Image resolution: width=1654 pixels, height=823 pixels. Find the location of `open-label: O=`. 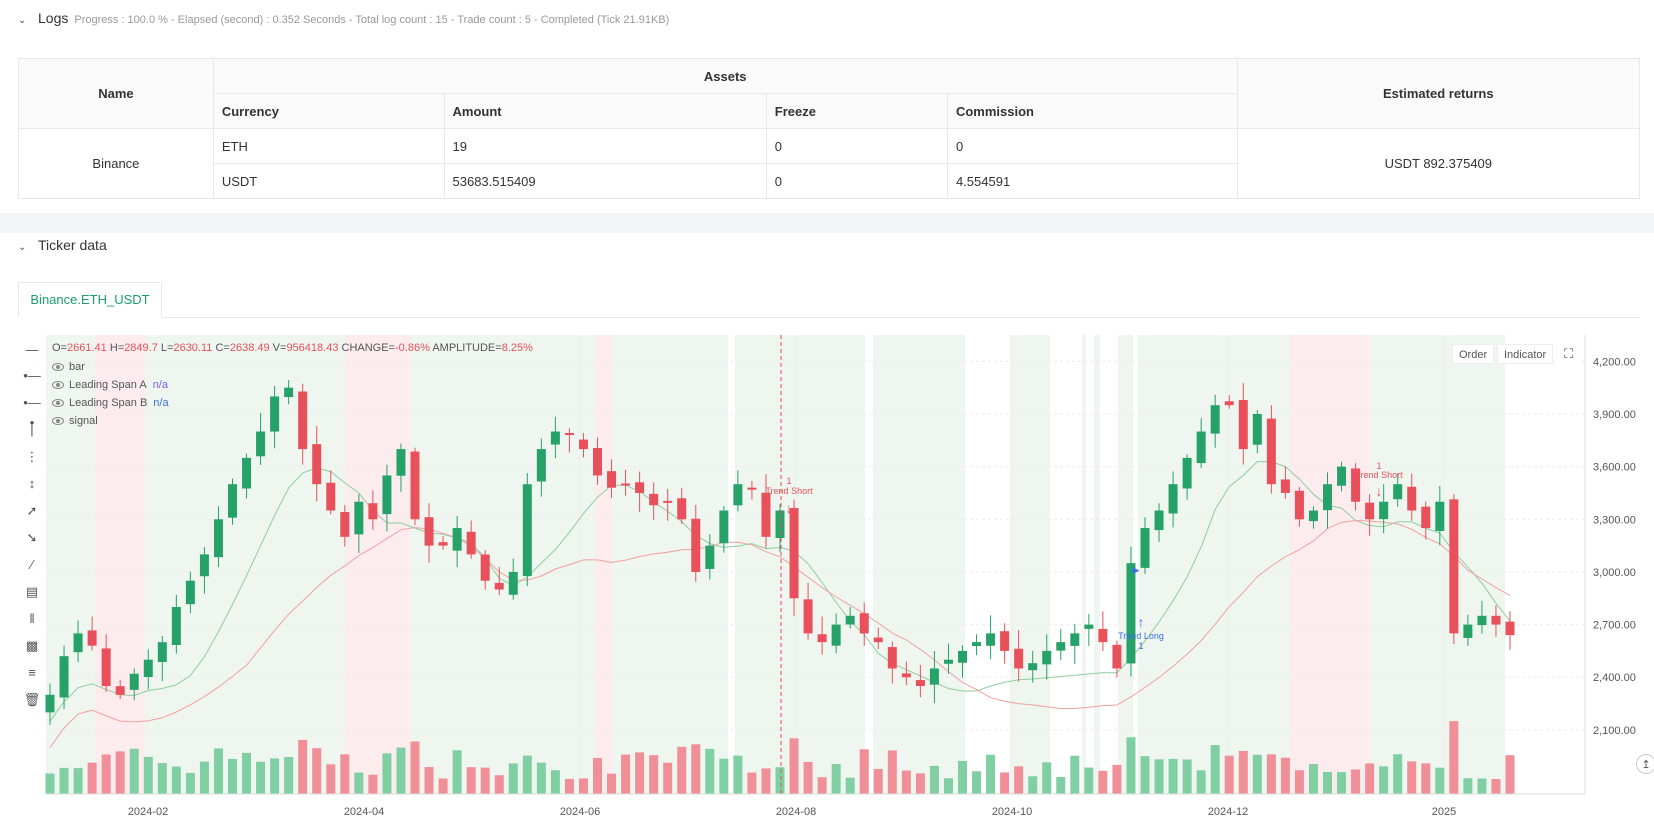

open-label: O= is located at coordinates (59, 348).